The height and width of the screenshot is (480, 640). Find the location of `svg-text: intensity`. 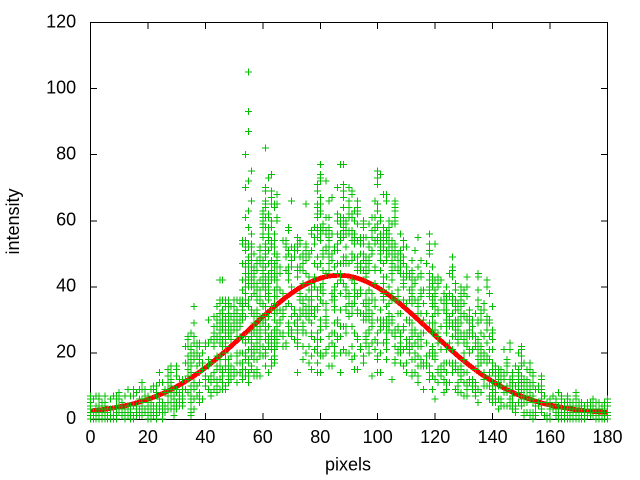

svg-text: intensity is located at coordinates (13, 221).